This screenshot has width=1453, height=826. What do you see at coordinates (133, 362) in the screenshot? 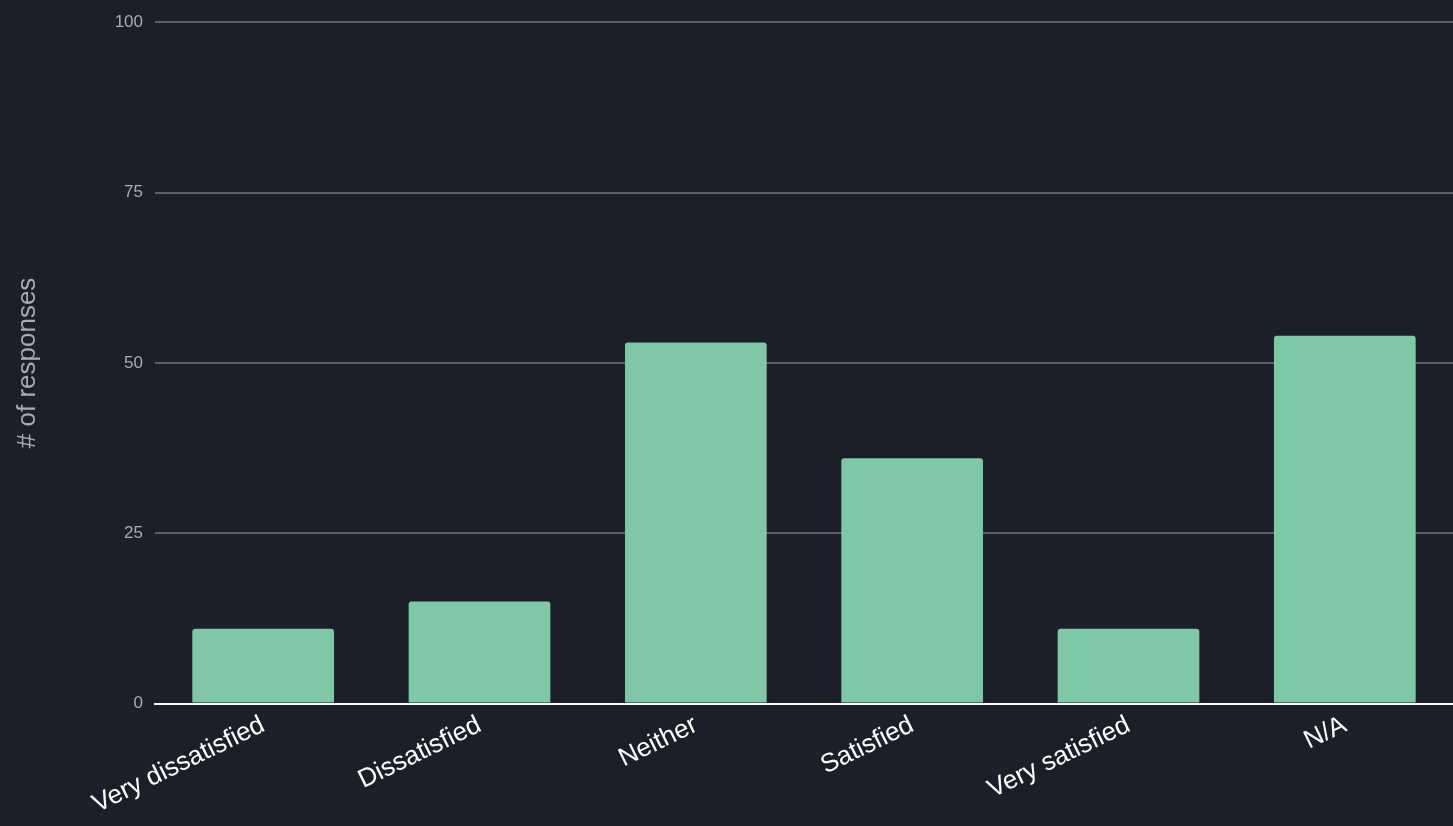
I see `y-tick-label: 50` at bounding box center [133, 362].